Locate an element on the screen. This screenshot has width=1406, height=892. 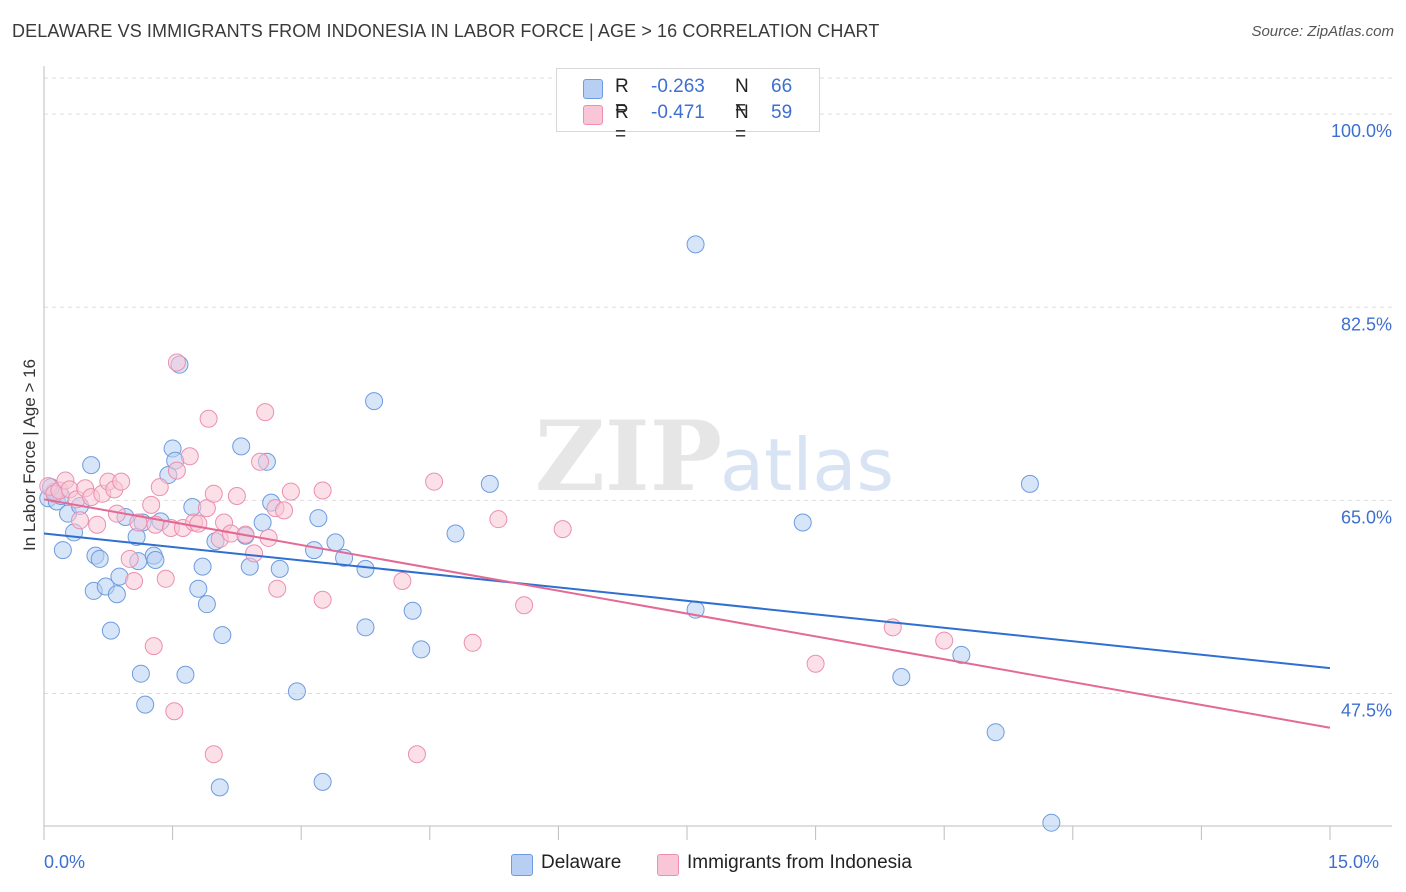
y-tick-label: 65.0% is located at coordinates (1366, 517).